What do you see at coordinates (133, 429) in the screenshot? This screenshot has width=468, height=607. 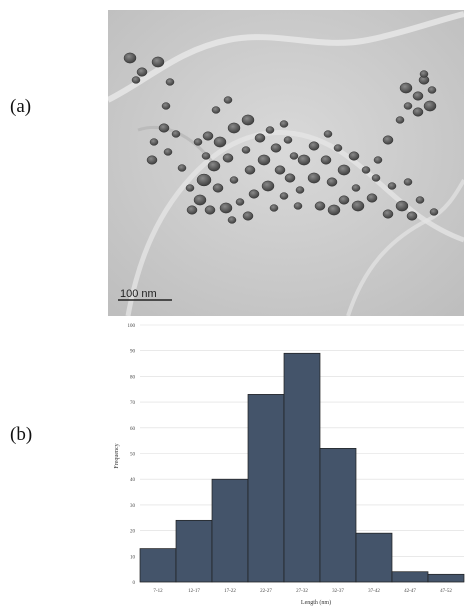 I see `y-tick-label: 60` at bounding box center [133, 429].